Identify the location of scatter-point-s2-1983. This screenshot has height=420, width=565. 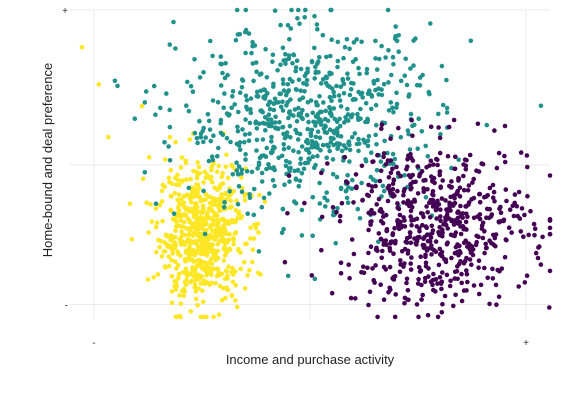
(449, 186).